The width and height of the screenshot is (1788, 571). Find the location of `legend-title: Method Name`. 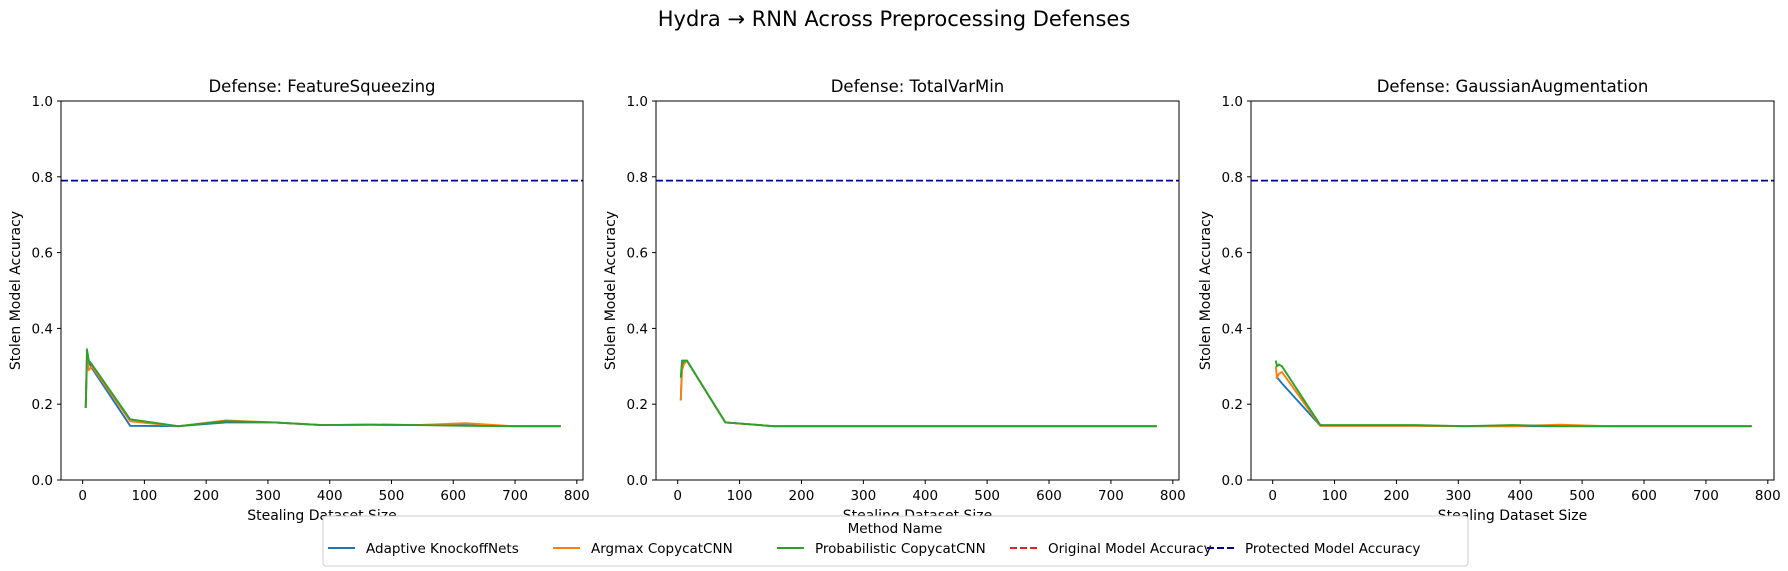

legend-title: Method Name is located at coordinates (895, 529).